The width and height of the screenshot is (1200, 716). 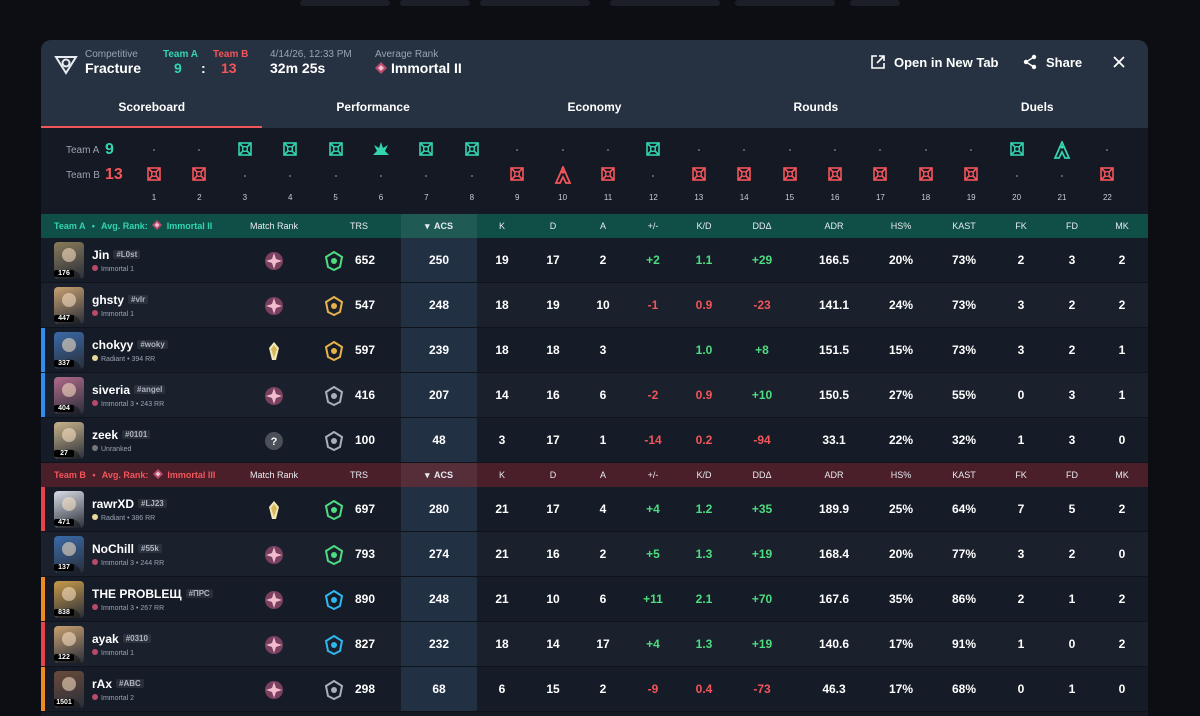 I want to click on timeline-team-b-label: Team B, so click(x=83, y=175).